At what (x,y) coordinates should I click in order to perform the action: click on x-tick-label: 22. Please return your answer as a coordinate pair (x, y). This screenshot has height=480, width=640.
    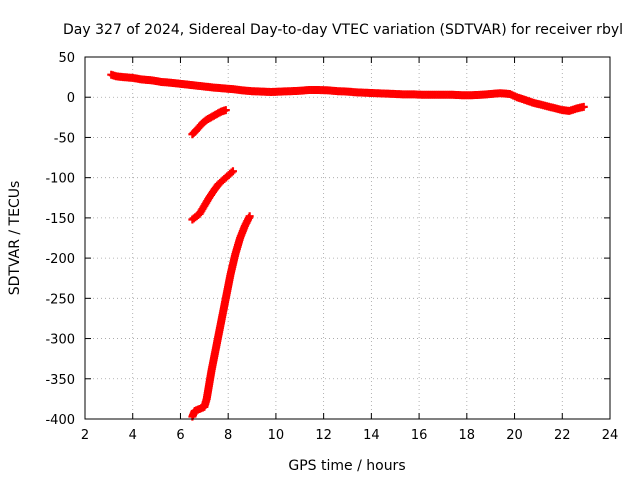
    Looking at the image, I should click on (562, 435).